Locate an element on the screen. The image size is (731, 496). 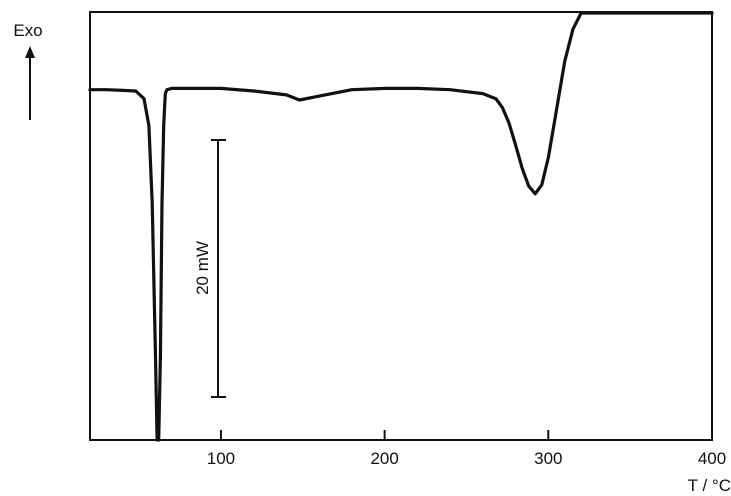
x-axis-ticks: 100 200 300 400 is located at coordinates (466, 449).